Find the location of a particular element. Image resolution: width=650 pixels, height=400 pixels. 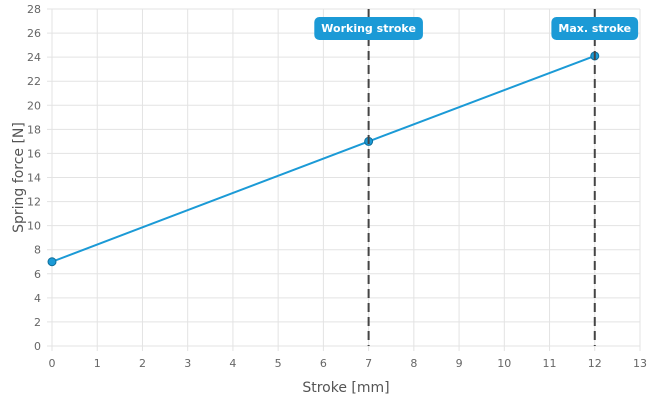

x-tick-label: 6 is located at coordinates (323, 363).